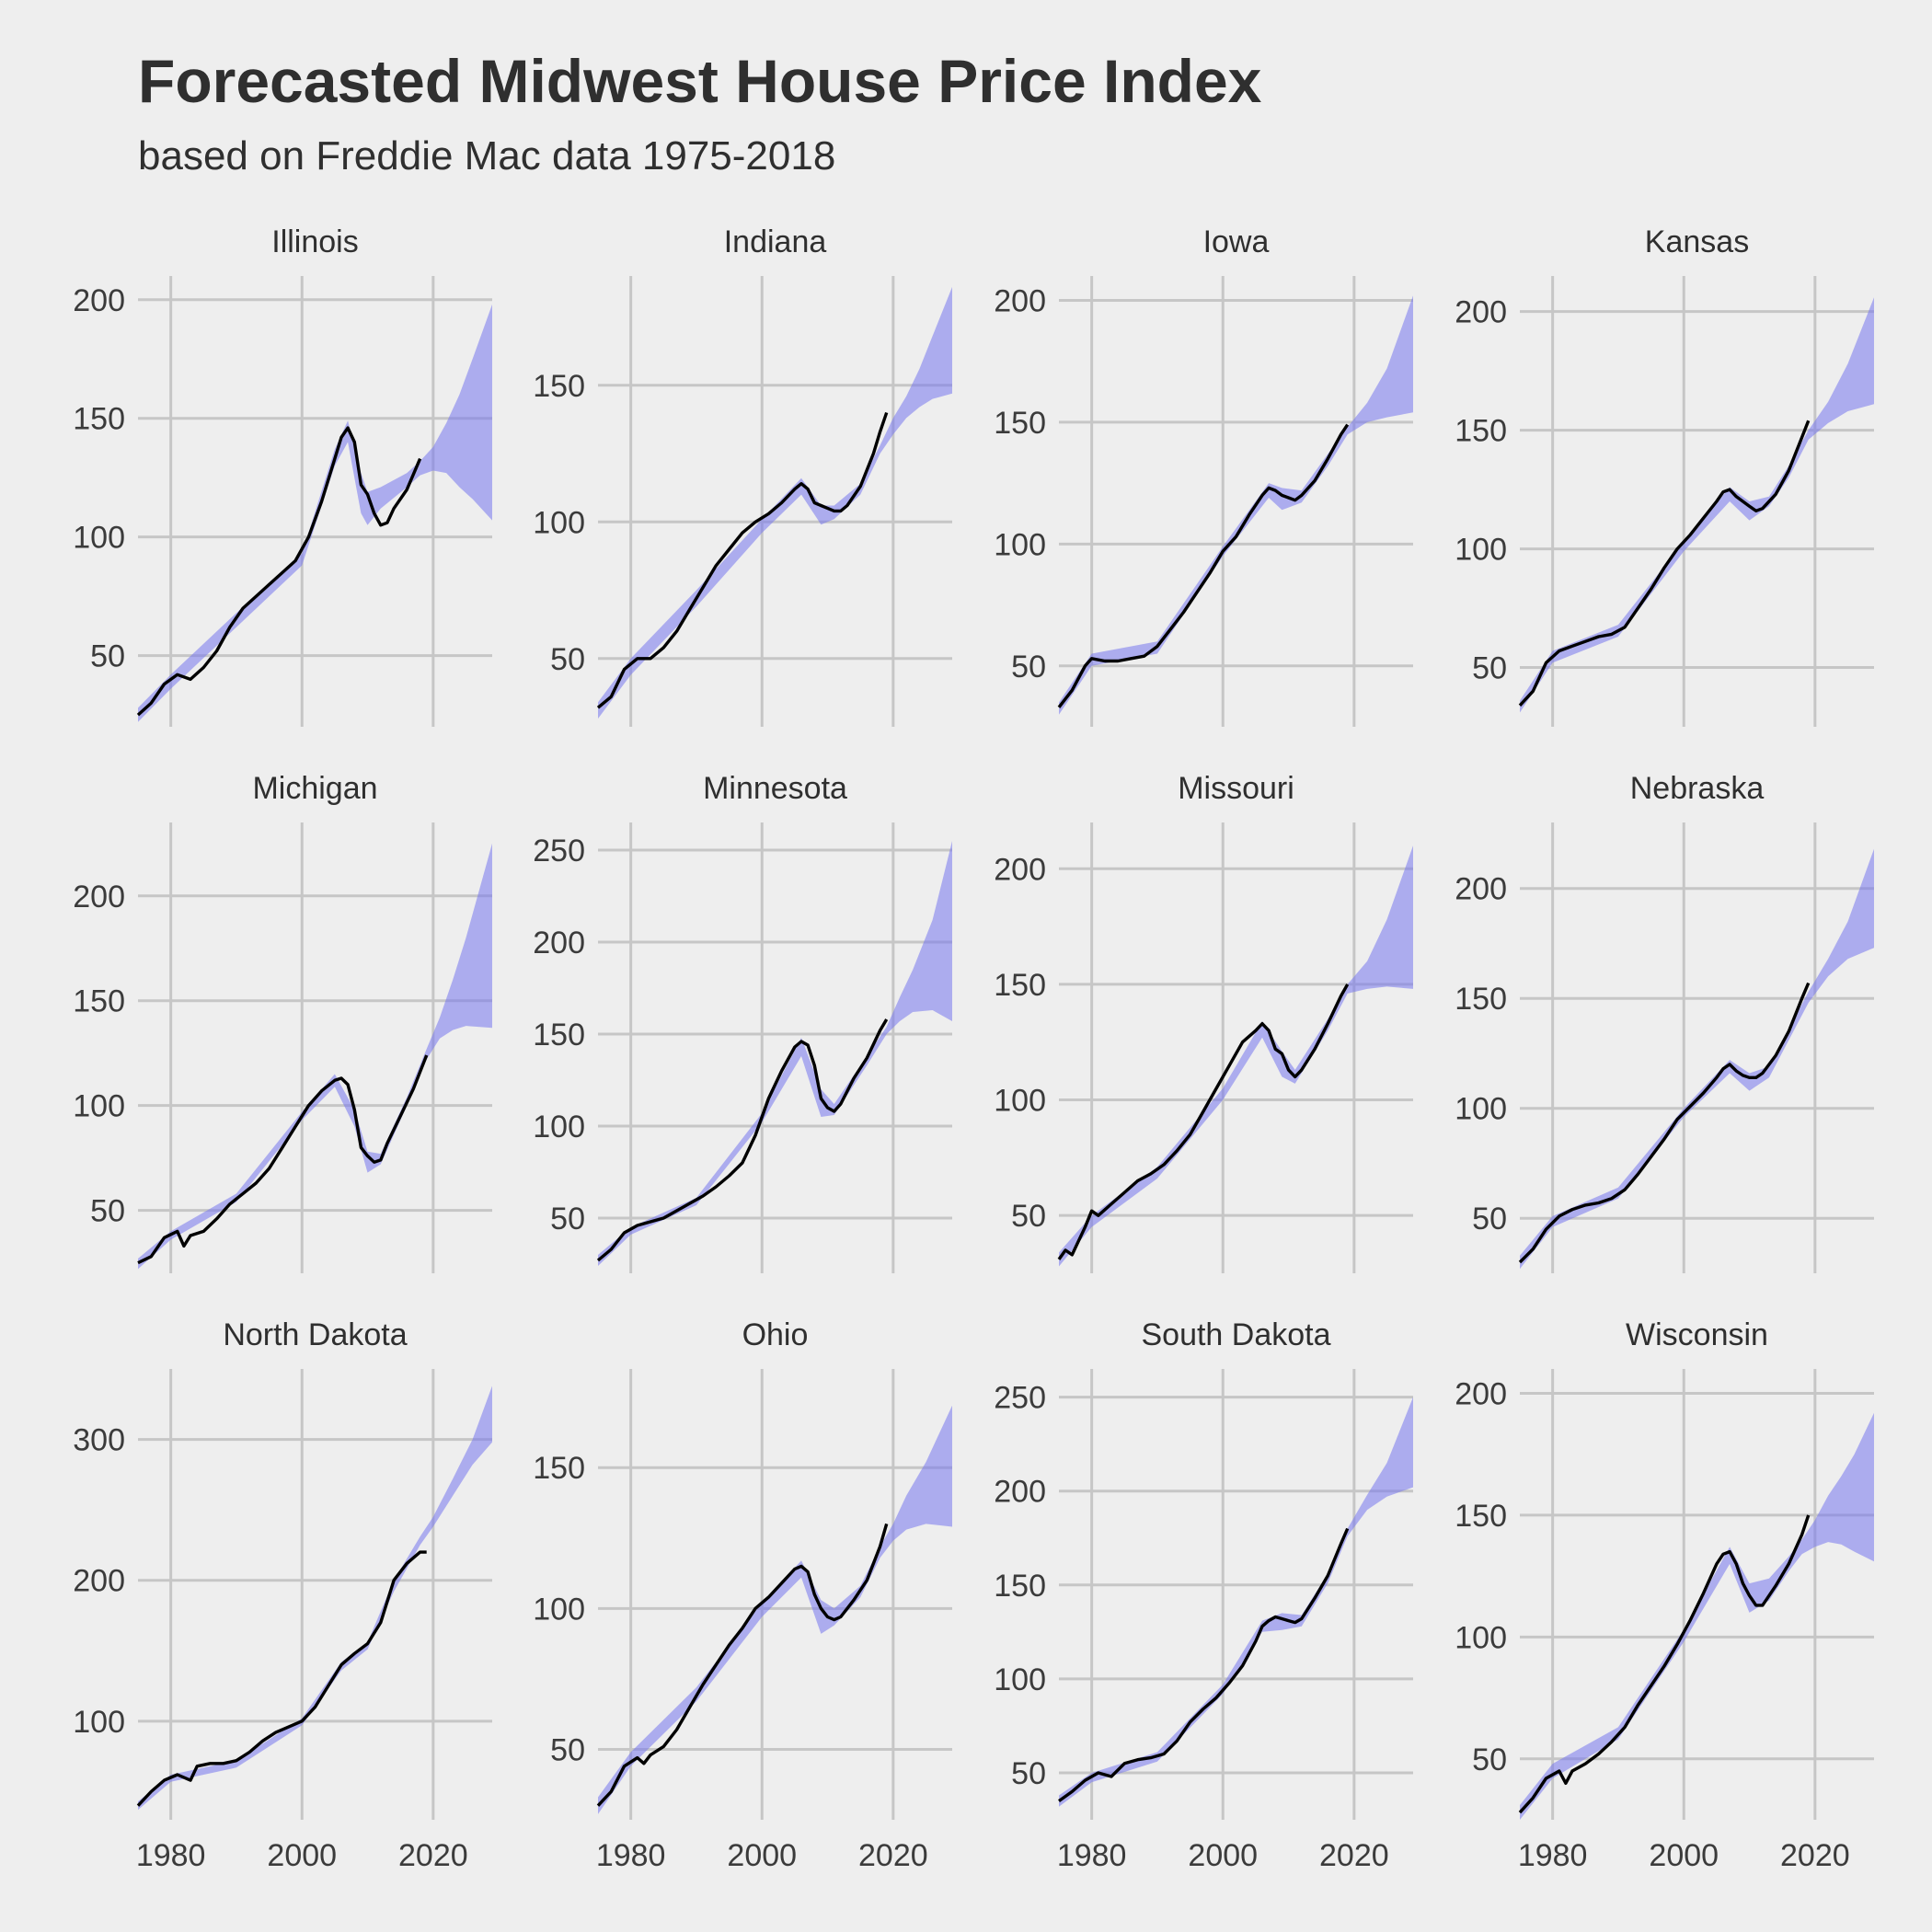 Image resolution: width=1932 pixels, height=1932 pixels. What do you see at coordinates (1697, 1334) in the screenshot?
I see `panel-title: Wisconsin` at bounding box center [1697, 1334].